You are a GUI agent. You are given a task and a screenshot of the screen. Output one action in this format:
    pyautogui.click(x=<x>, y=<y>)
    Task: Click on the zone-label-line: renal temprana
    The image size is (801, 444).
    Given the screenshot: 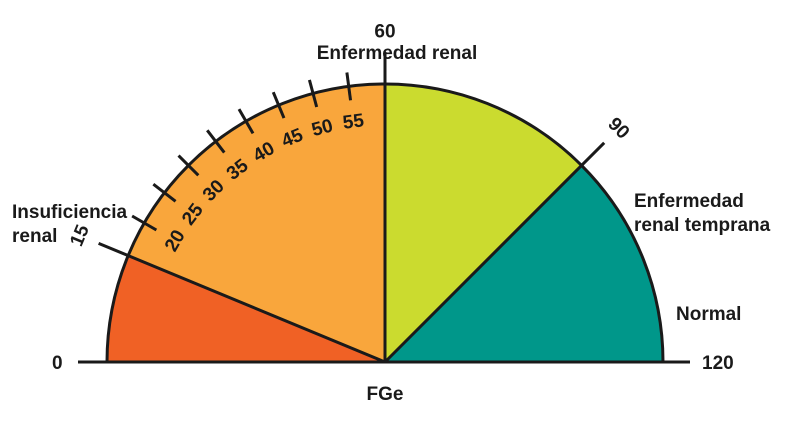 What is the action you would take?
    pyautogui.click(x=702, y=225)
    